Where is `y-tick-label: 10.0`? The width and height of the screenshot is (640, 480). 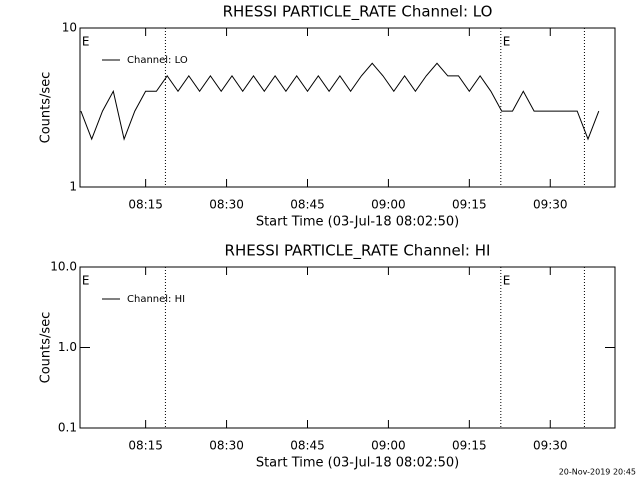
y-tick-label: 10.0 is located at coordinates (63, 267).